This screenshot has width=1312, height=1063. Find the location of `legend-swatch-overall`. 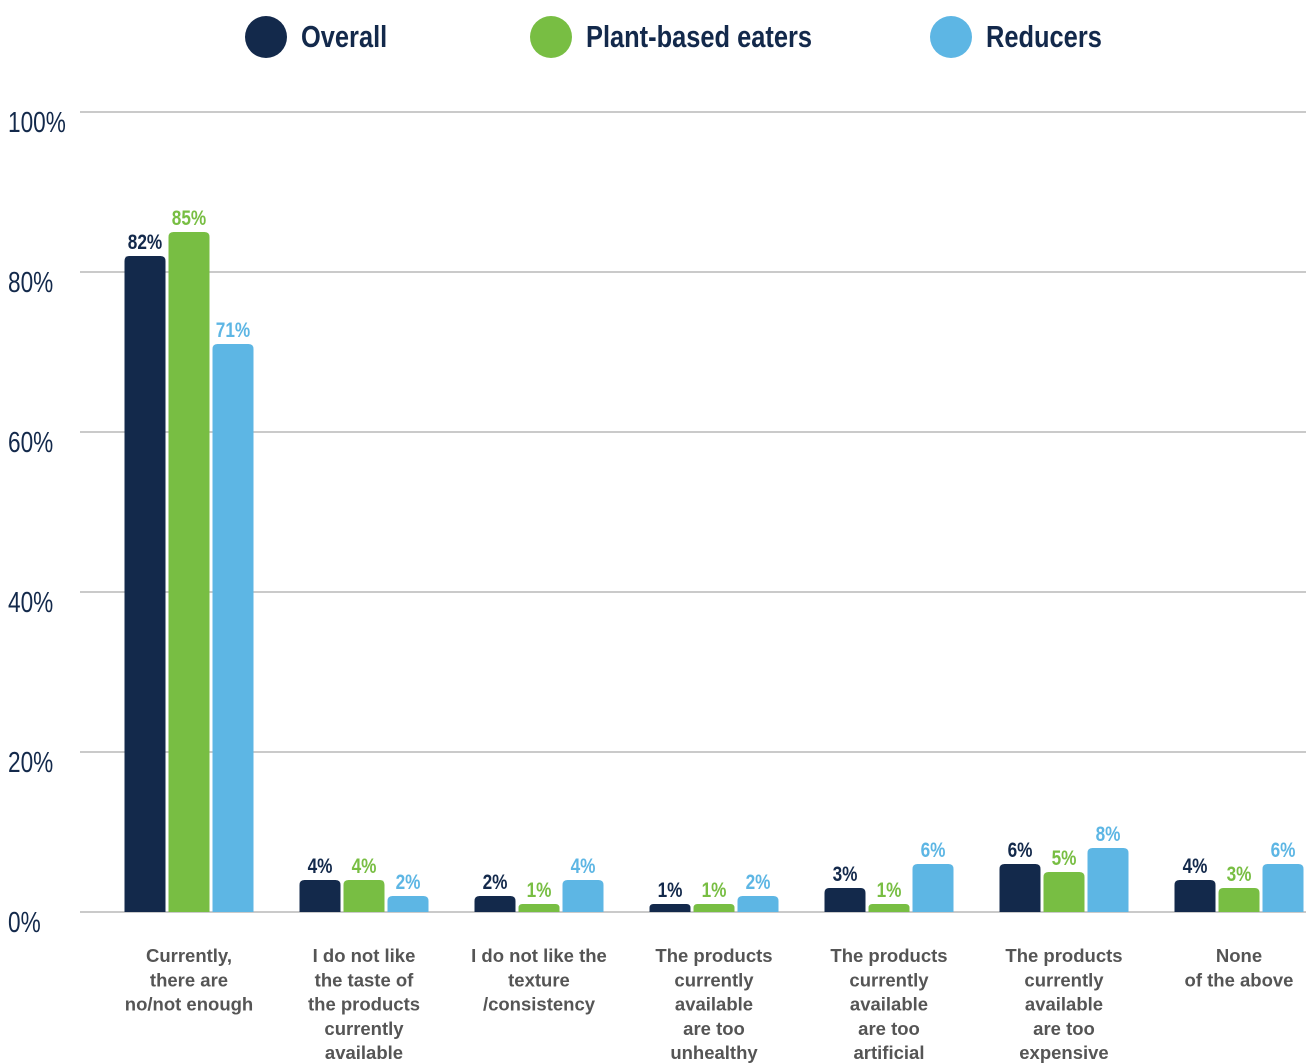

legend-swatch-overall is located at coordinates (266, 37).